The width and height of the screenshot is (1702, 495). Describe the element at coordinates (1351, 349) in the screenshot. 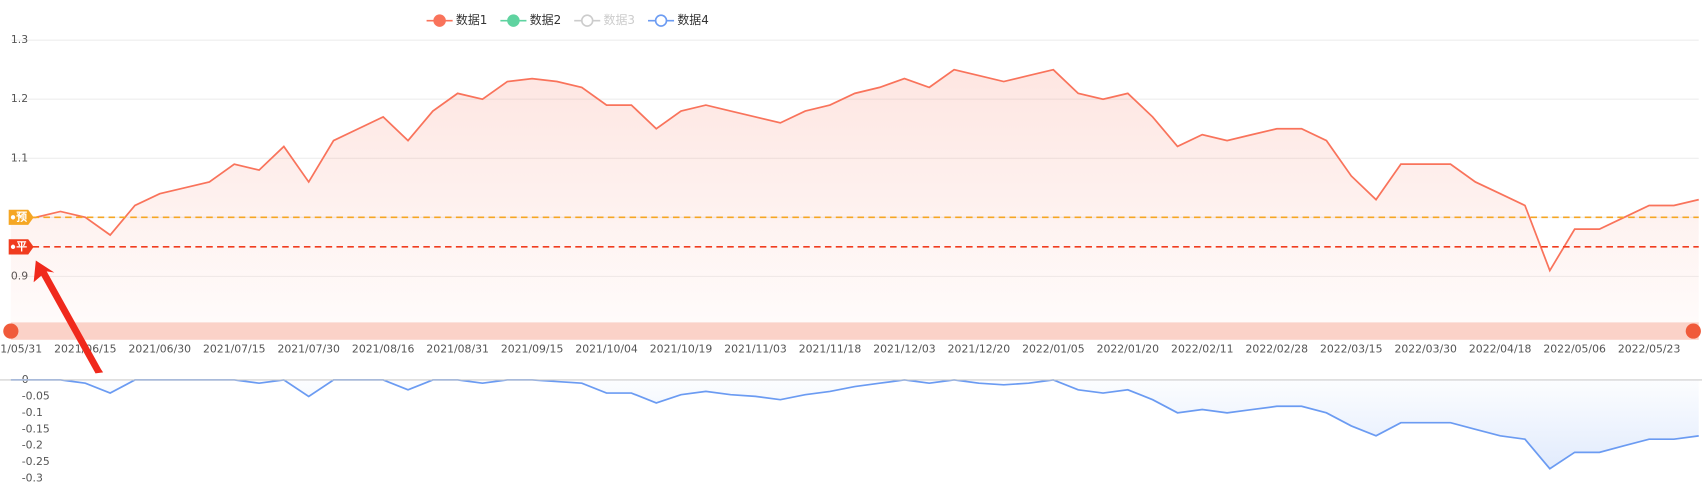

I see `x-tick-label: 2022/03/15` at that location.